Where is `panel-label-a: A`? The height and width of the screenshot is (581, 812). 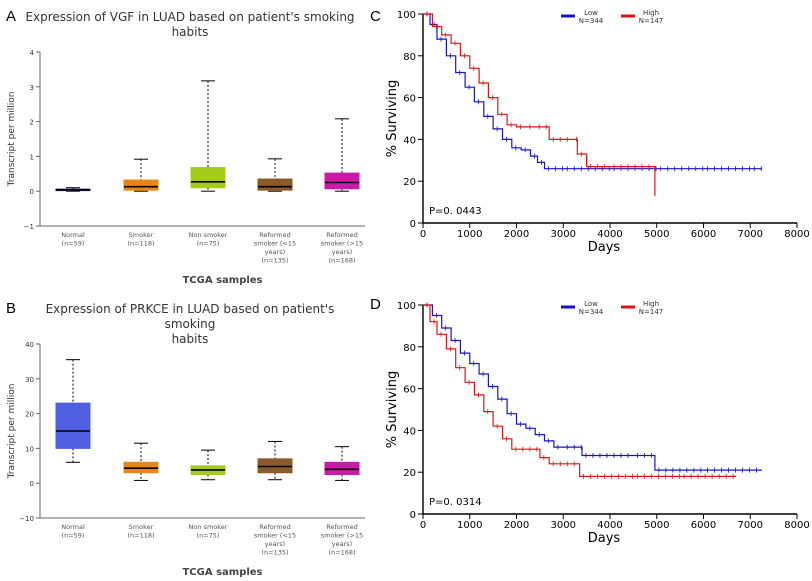 panel-label-a: A is located at coordinates (11, 16).